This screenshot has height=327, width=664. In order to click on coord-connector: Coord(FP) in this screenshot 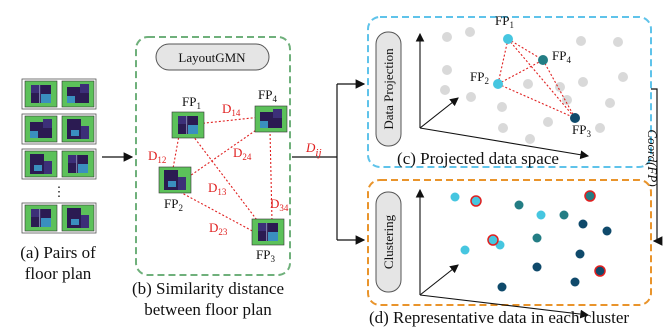, I will do `click(654, 167)`.